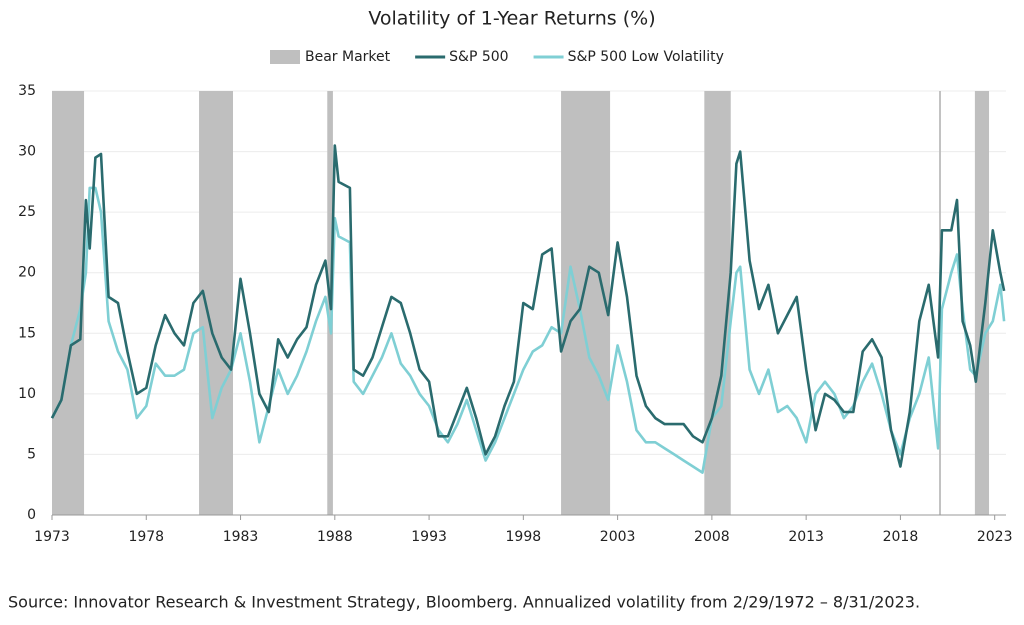 The image size is (1024, 625). Describe the element at coordinates (901, 537) in the screenshot. I see `x-tick-label: 2018` at that location.